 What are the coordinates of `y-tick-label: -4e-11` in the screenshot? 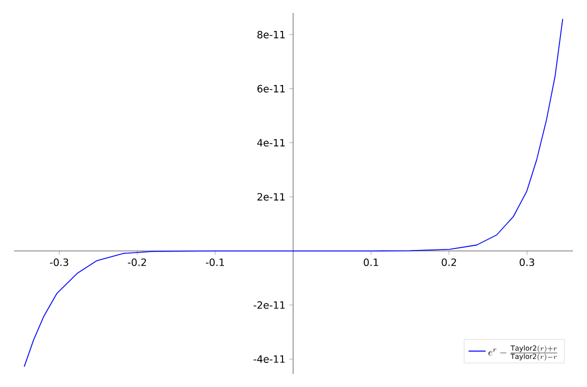 It's located at (269, 359).